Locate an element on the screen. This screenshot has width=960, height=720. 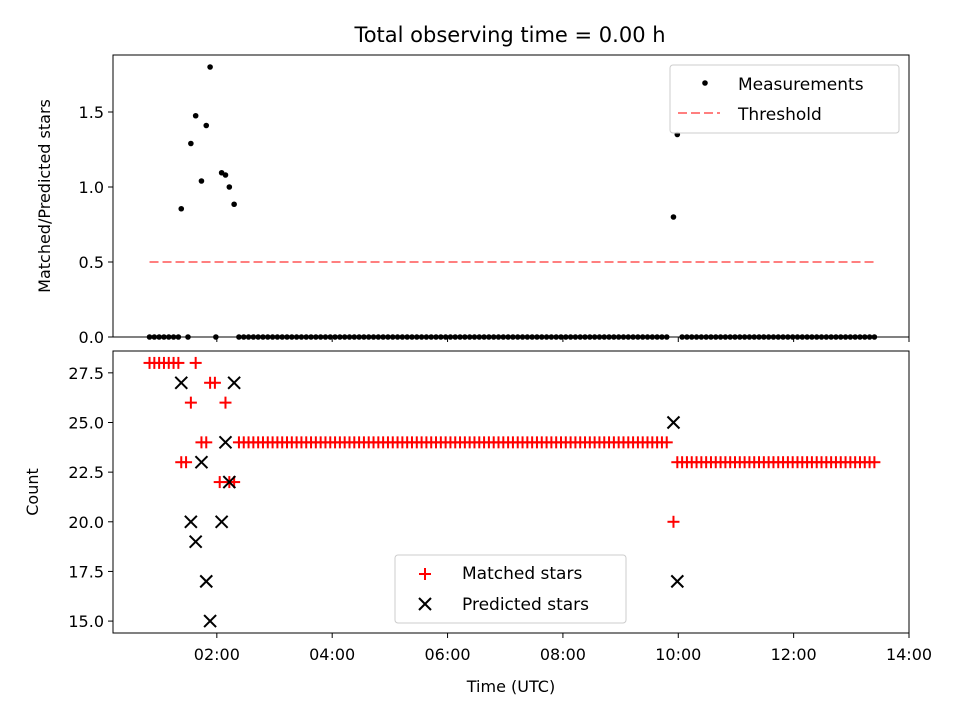
ratio-y-tick-label: 0.0 is located at coordinates (91, 337).